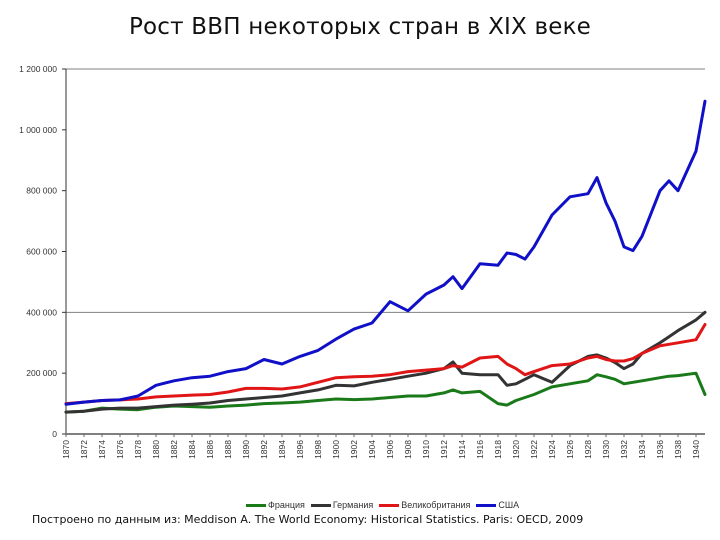 Image resolution: width=720 pixels, height=540 pixels. What do you see at coordinates (588, 449) in the screenshot?
I see `x-tick-label: 1928` at bounding box center [588, 449].